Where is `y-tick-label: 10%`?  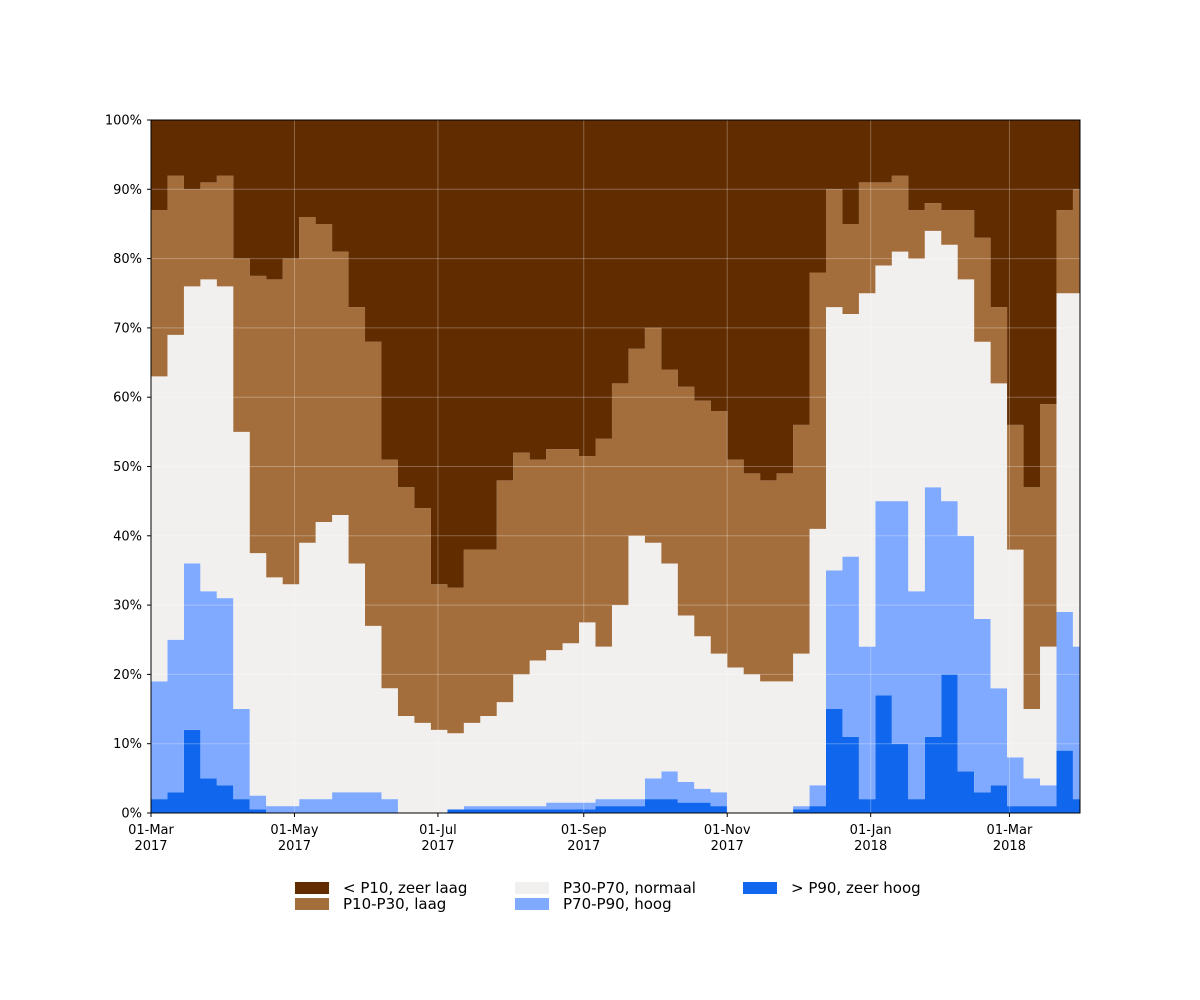 y-tick-label: 10% is located at coordinates (127, 744).